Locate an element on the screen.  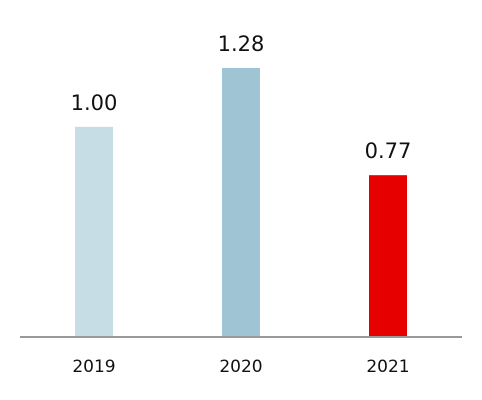
x-tick-label-2020: 2020 is located at coordinates (240, 367).